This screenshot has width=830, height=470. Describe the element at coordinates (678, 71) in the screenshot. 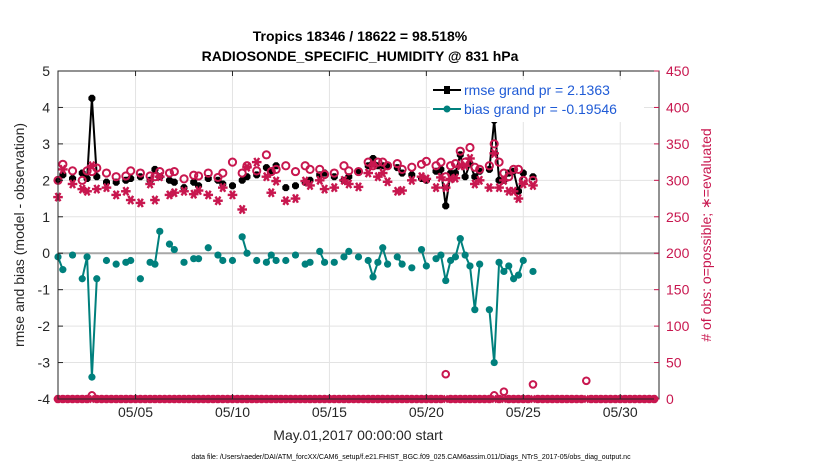

I see `right-tick-label: 450` at that location.